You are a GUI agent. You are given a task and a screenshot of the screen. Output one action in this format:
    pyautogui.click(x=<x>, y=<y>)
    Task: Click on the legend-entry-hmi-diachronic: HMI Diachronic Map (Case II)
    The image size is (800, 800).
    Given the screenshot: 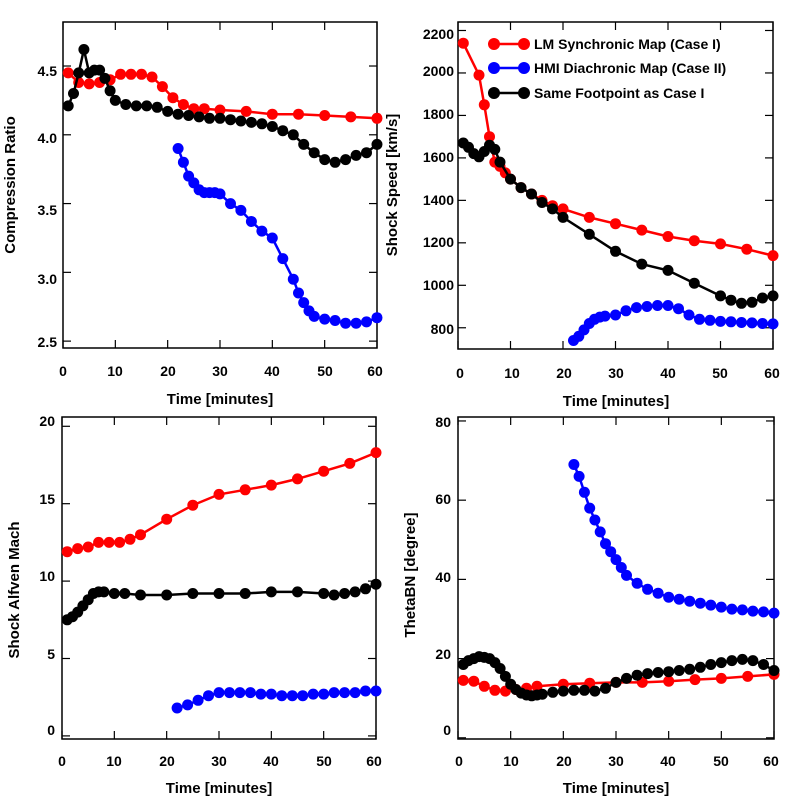 What is the action you would take?
    pyautogui.click(x=607, y=68)
    